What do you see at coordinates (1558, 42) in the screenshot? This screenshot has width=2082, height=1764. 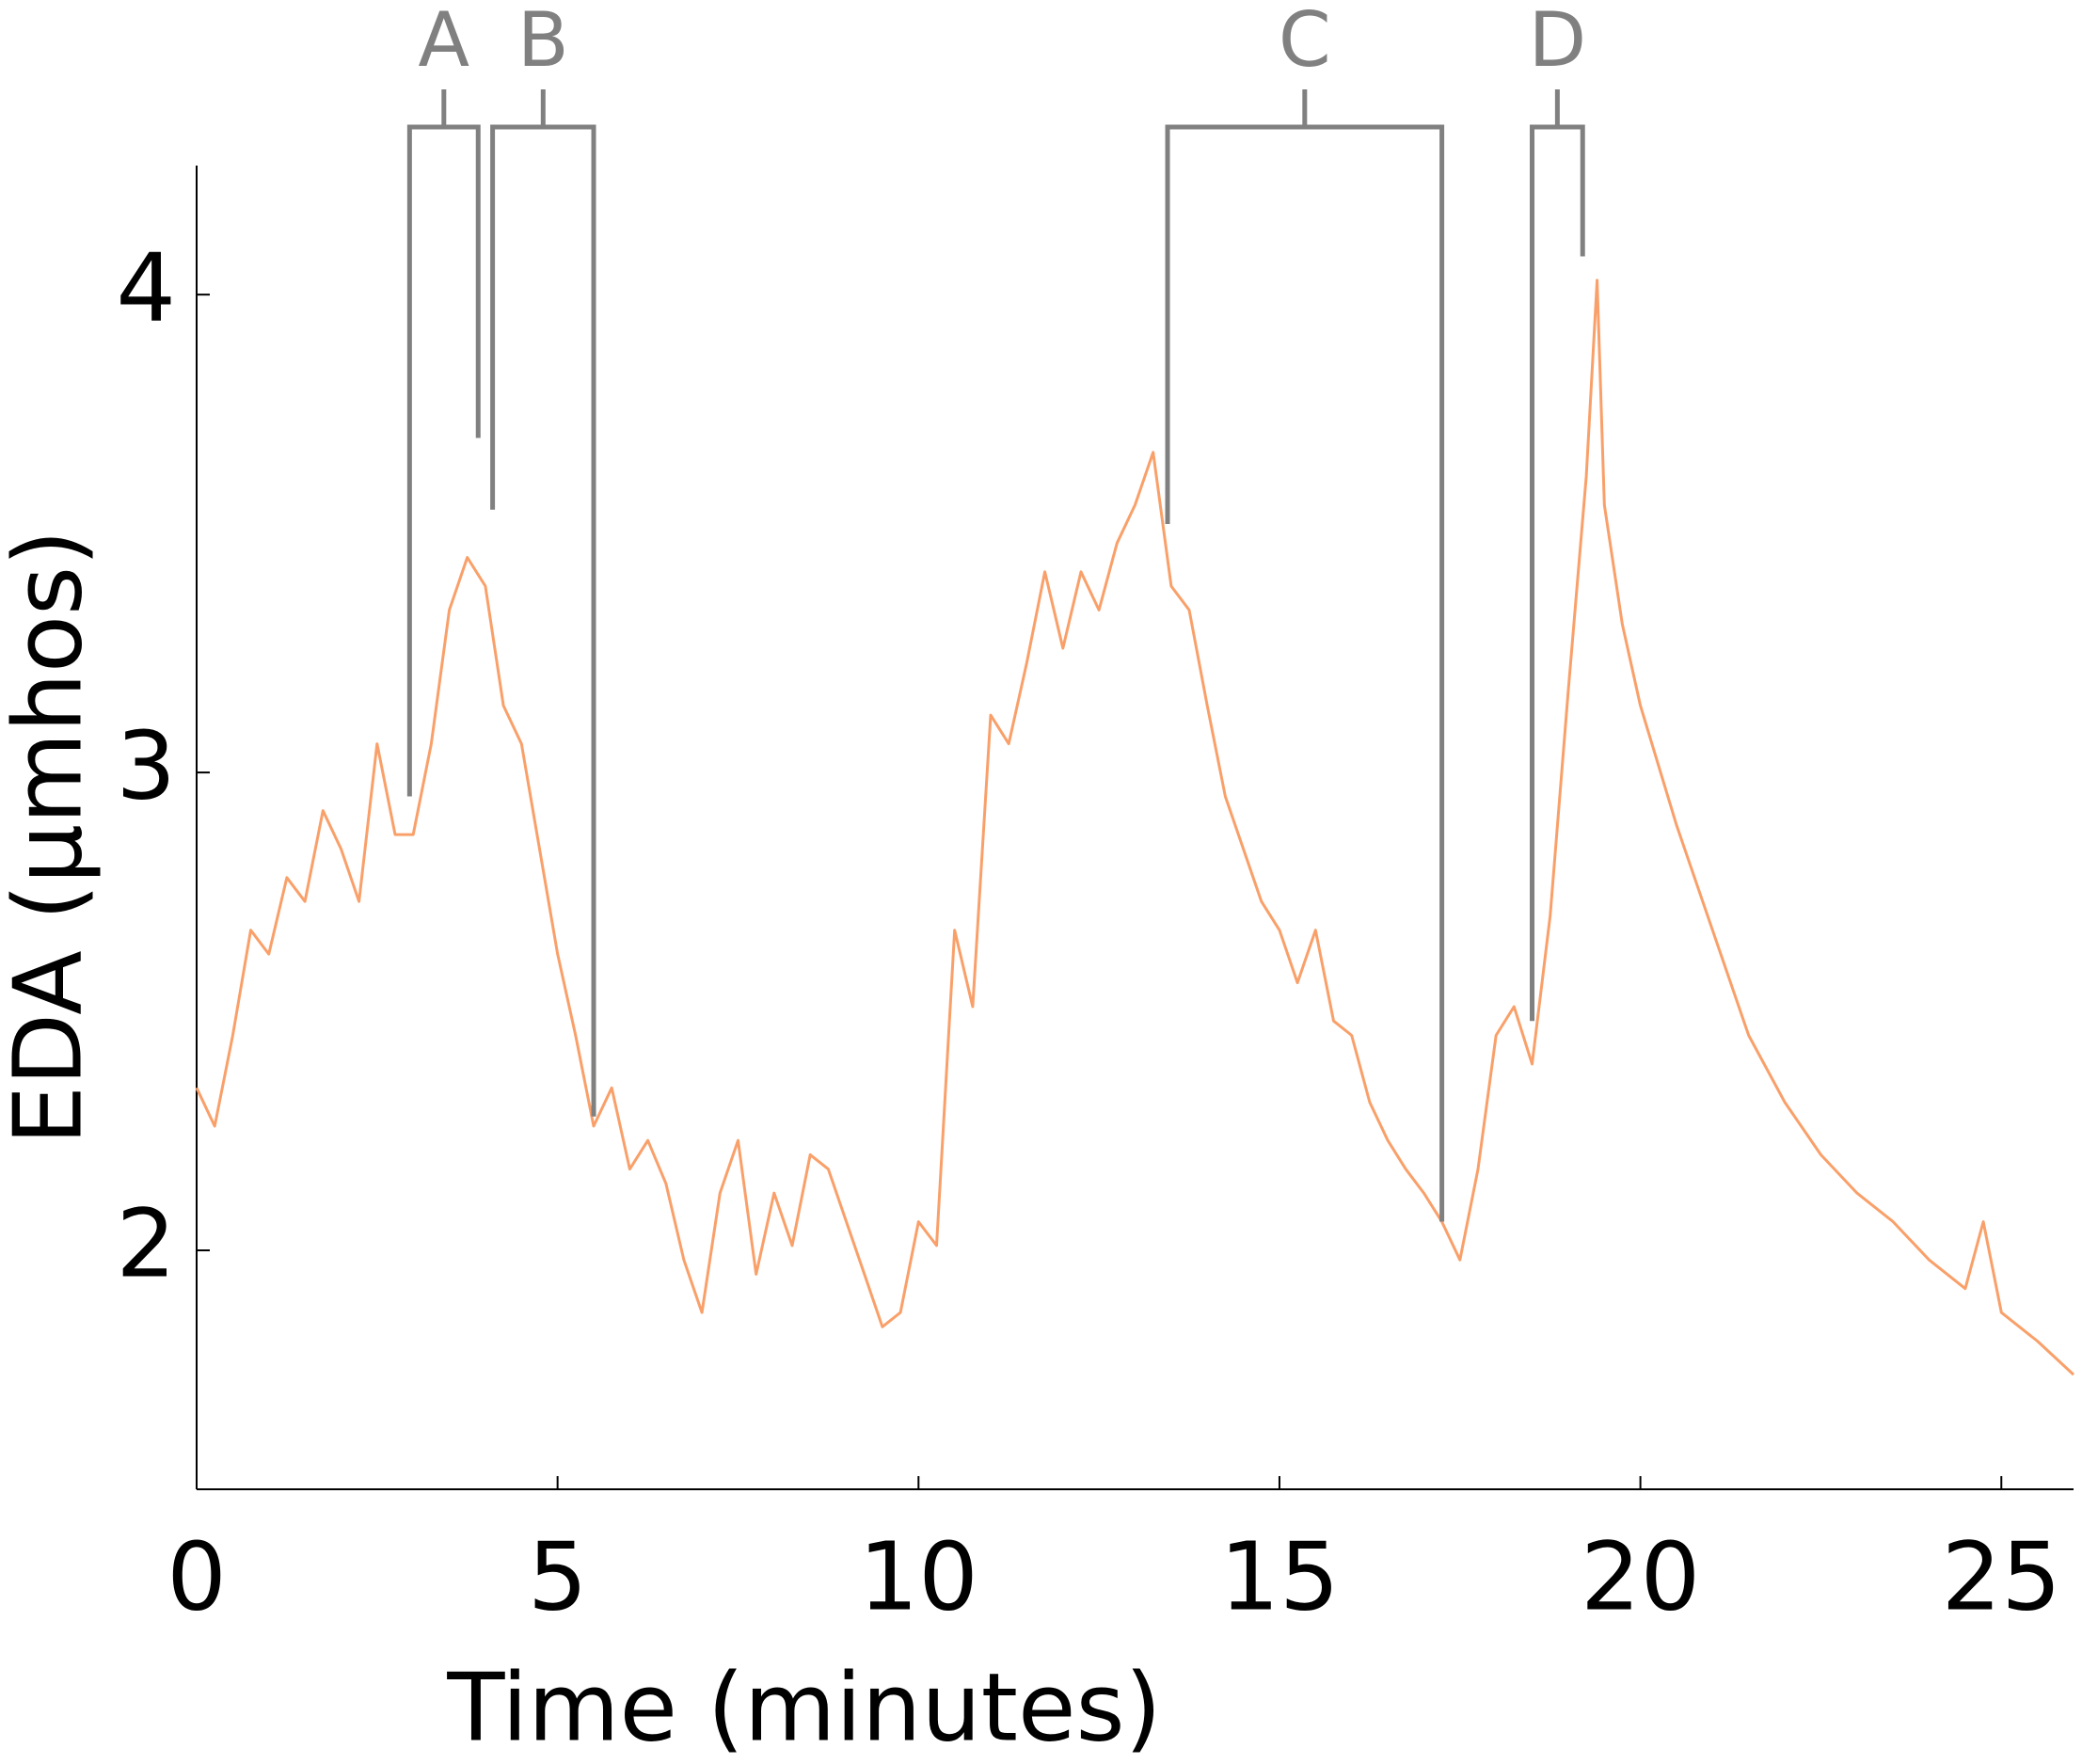 I see `annotation-label: D` at bounding box center [1558, 42].